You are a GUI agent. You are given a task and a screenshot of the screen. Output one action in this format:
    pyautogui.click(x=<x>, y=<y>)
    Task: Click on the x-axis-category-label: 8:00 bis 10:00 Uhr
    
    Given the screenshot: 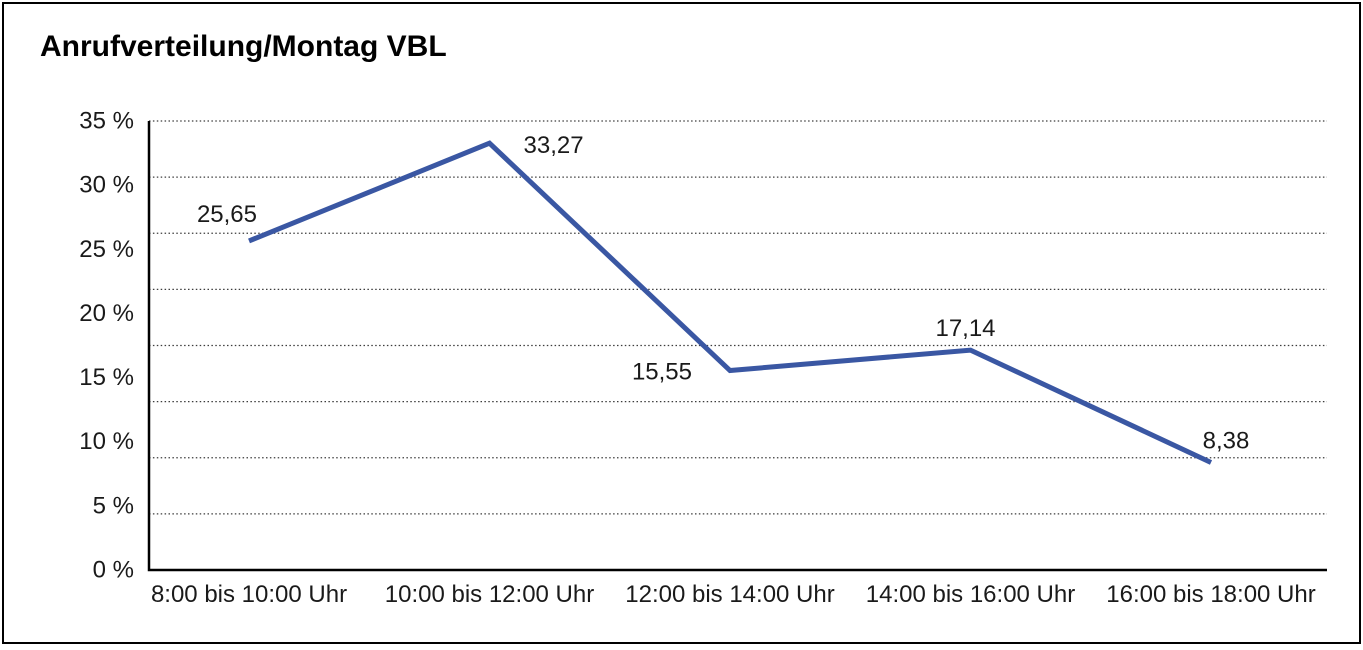 What is the action you would take?
    pyautogui.click(x=249, y=594)
    